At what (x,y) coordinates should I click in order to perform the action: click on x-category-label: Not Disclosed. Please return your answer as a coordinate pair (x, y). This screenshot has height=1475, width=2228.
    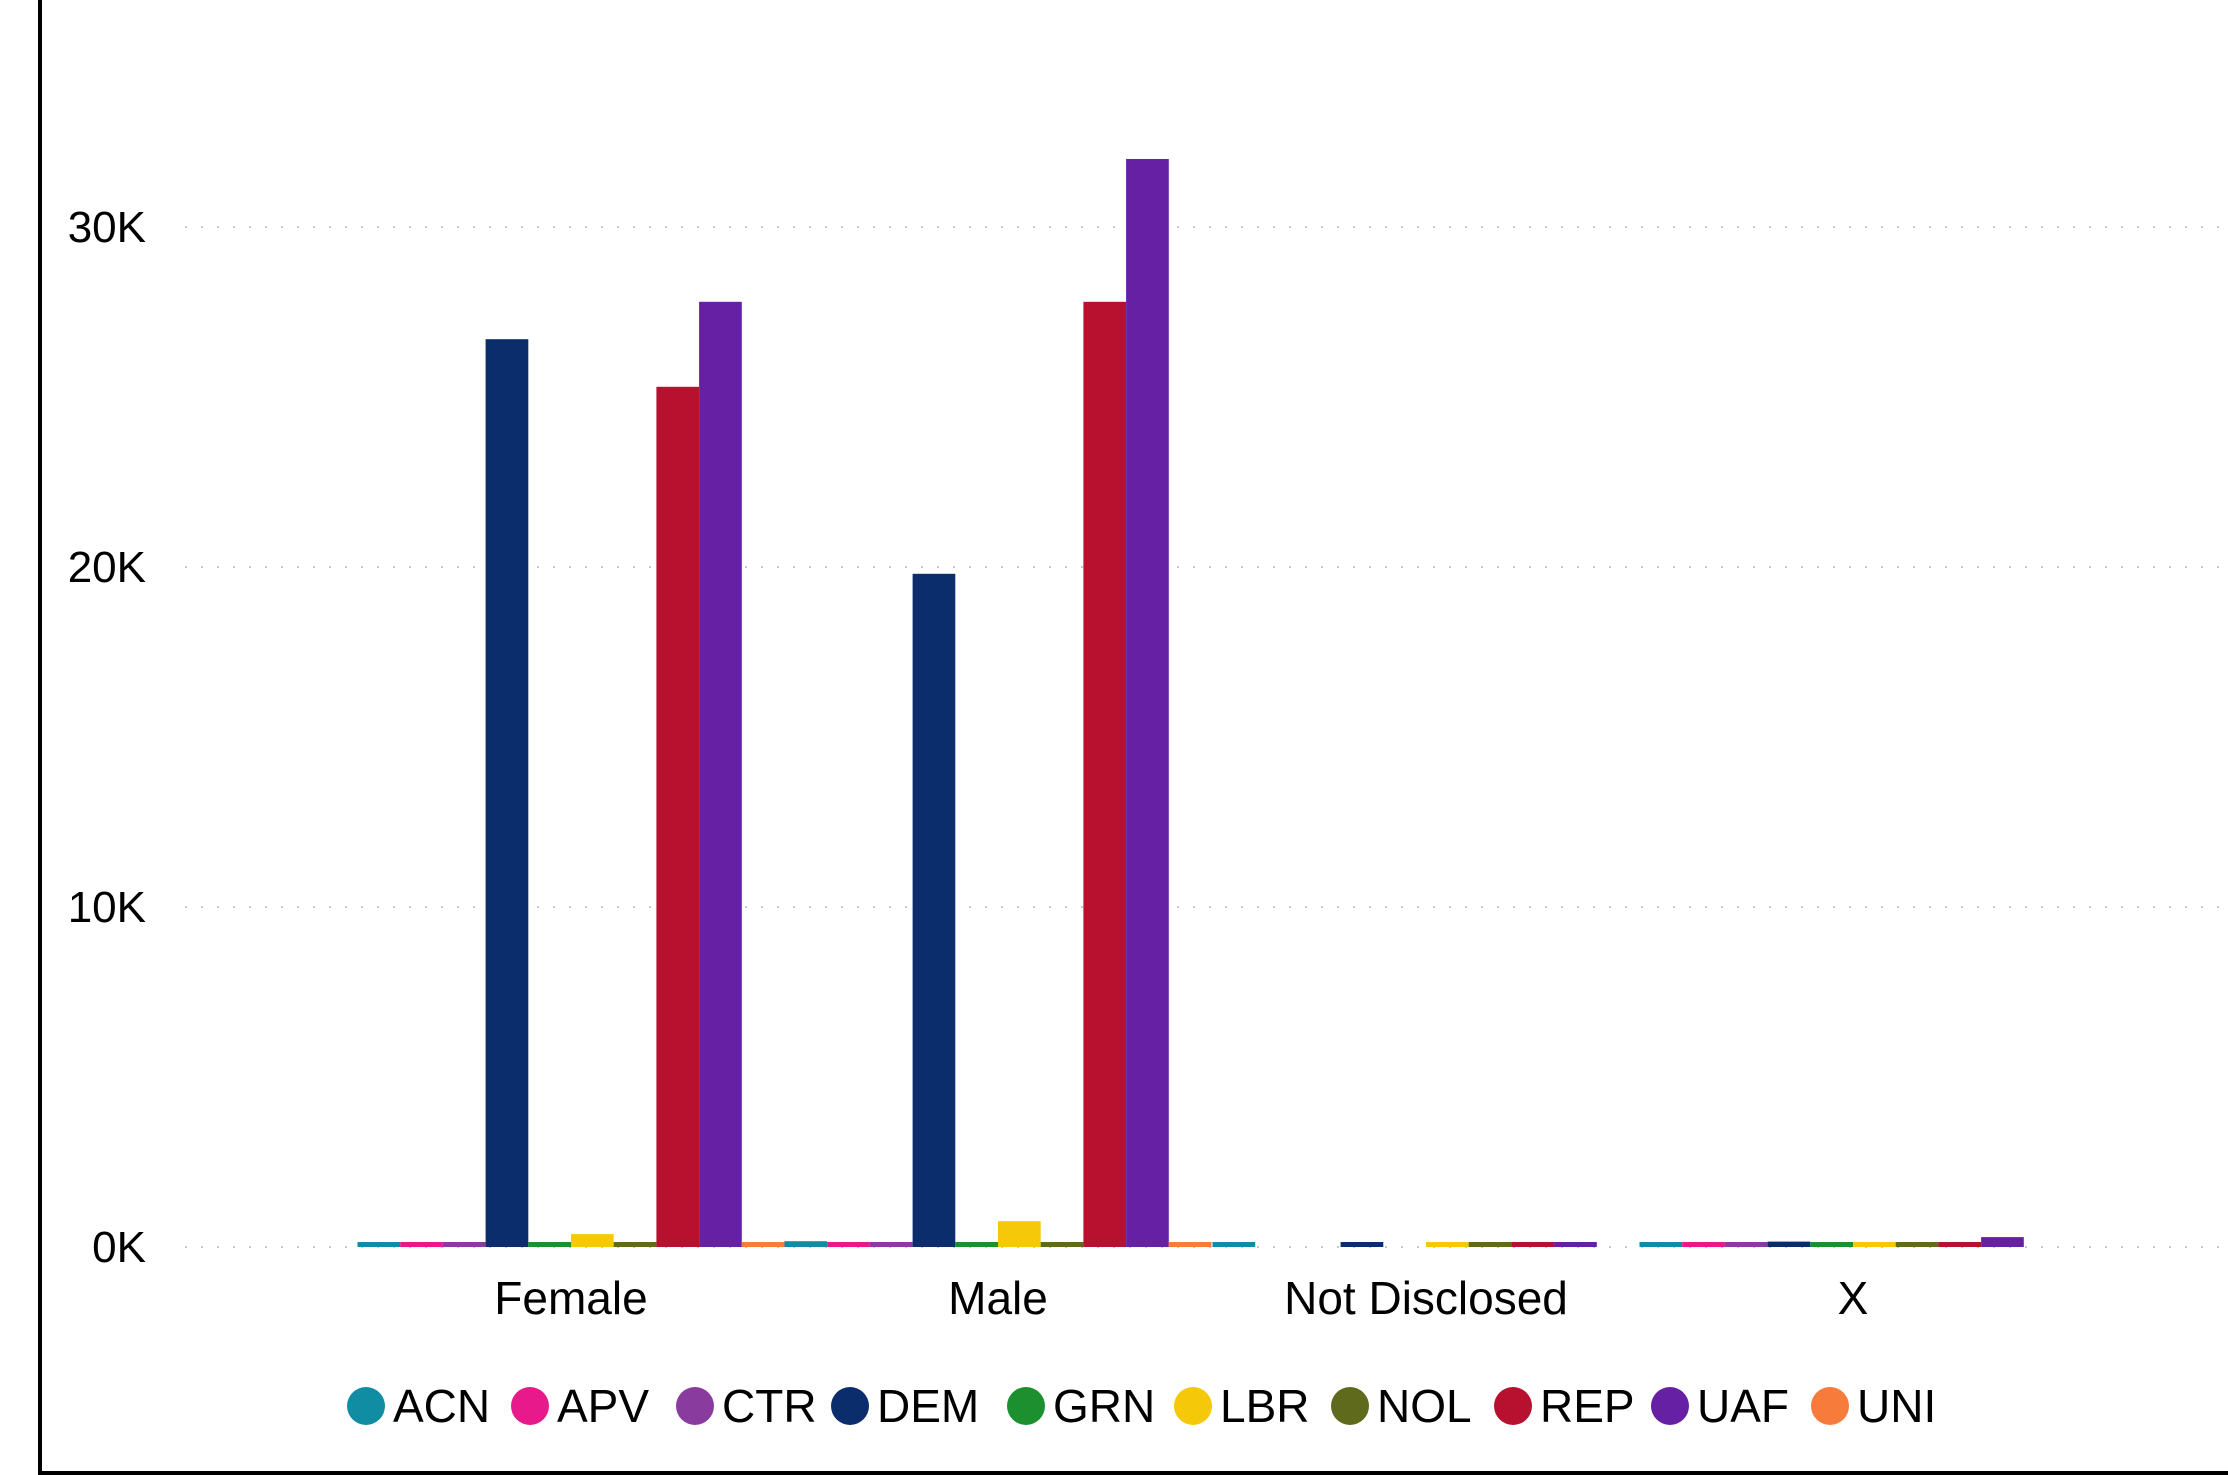
    Looking at the image, I should click on (1426, 1298).